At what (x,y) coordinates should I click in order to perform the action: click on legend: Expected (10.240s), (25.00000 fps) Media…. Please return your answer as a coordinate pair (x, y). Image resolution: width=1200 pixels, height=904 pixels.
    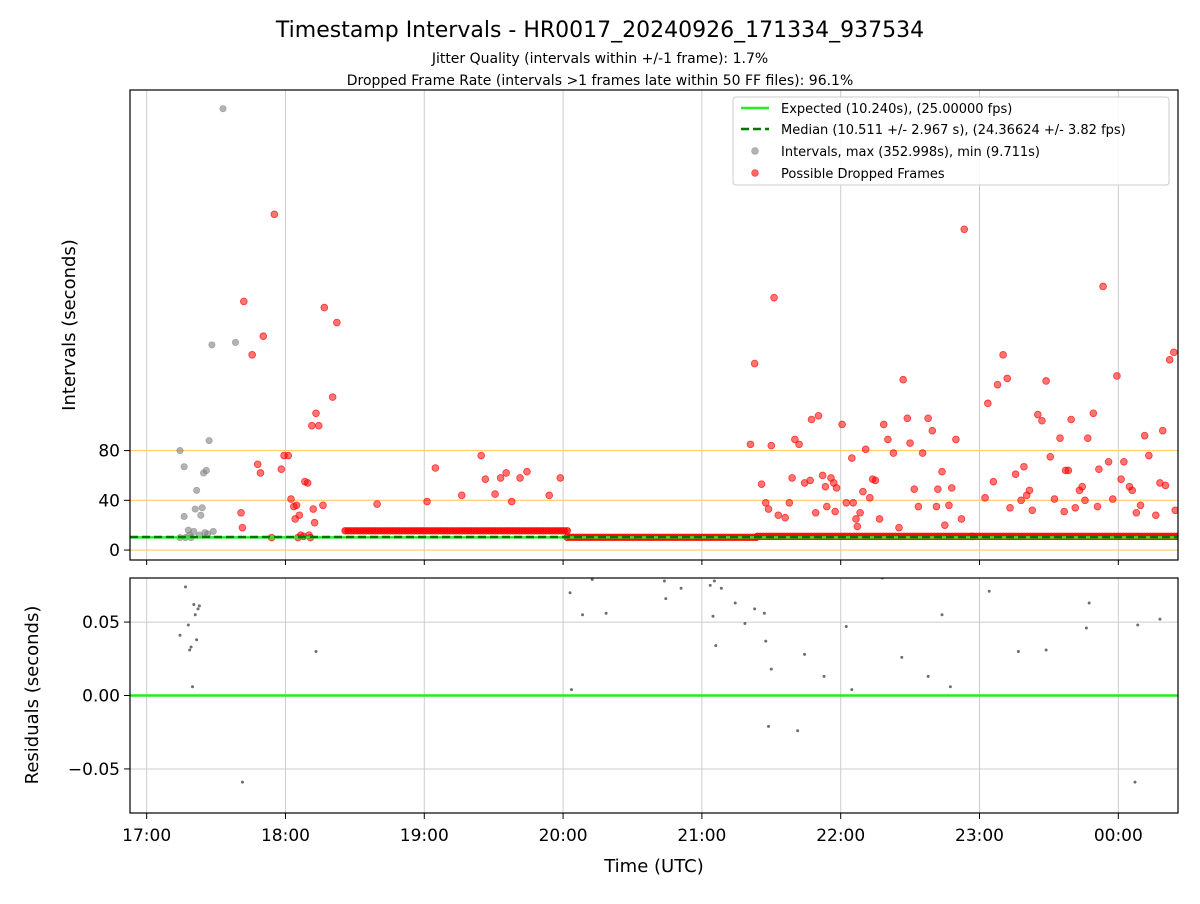
    Looking at the image, I should click on (951, 141).